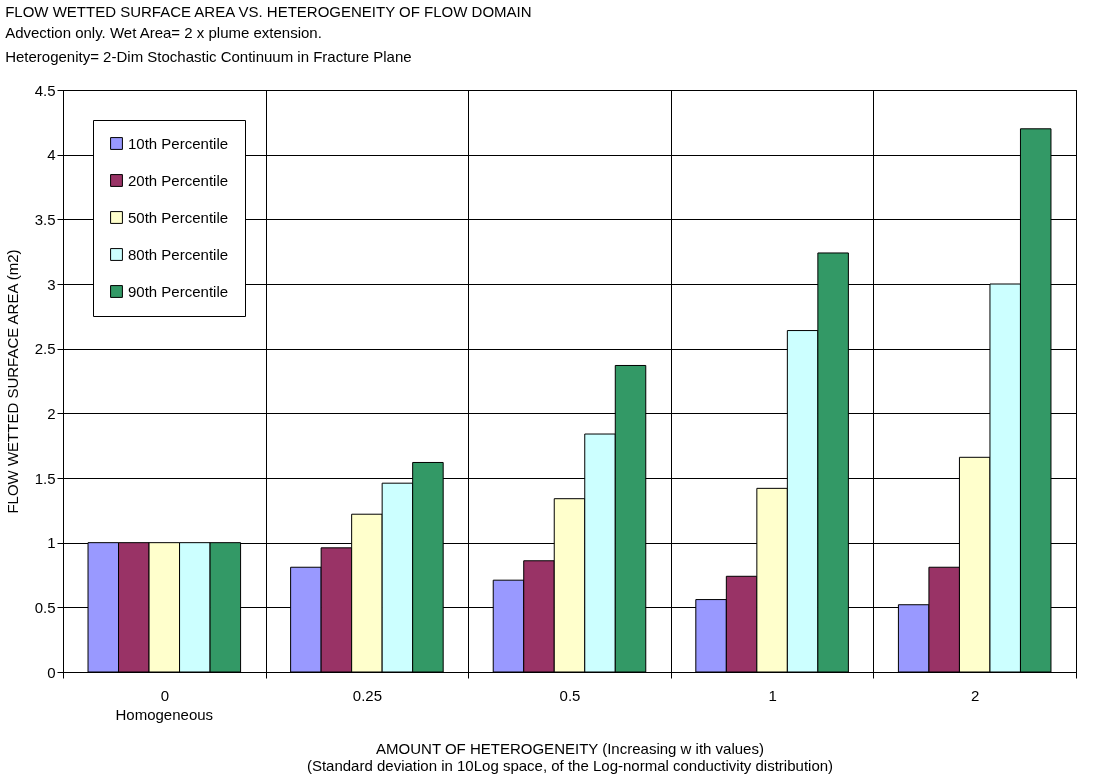 The width and height of the screenshot is (1103, 782). What do you see at coordinates (367, 695) in the screenshot?
I see `x-tick-label: 0.25` at bounding box center [367, 695].